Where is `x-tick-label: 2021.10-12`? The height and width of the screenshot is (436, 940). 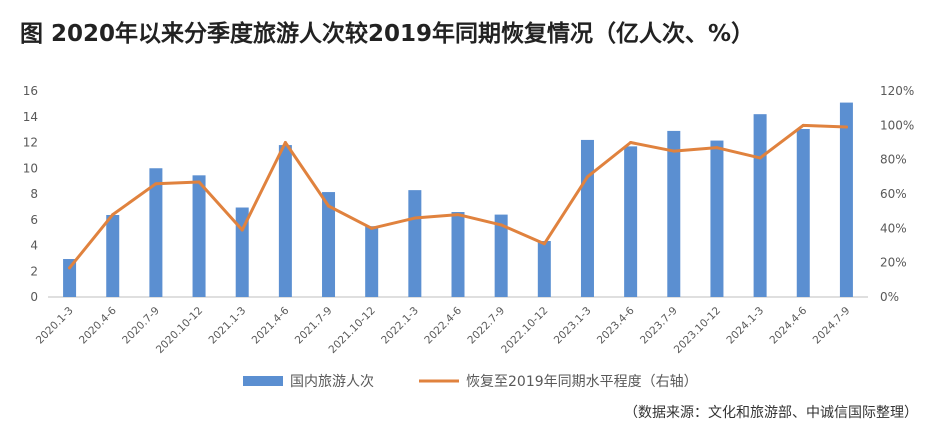 x-tick-label: 2021.10-12 is located at coordinates (351, 330).